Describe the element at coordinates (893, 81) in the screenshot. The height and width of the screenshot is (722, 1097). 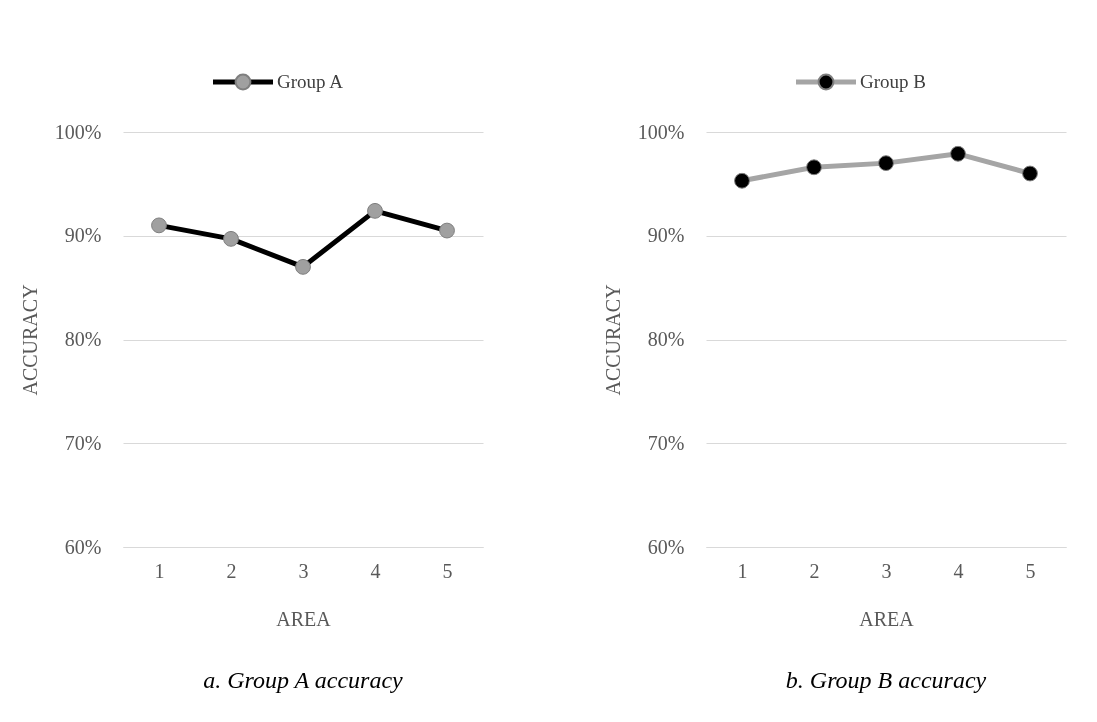
I see `legend-label: Group B` at that location.